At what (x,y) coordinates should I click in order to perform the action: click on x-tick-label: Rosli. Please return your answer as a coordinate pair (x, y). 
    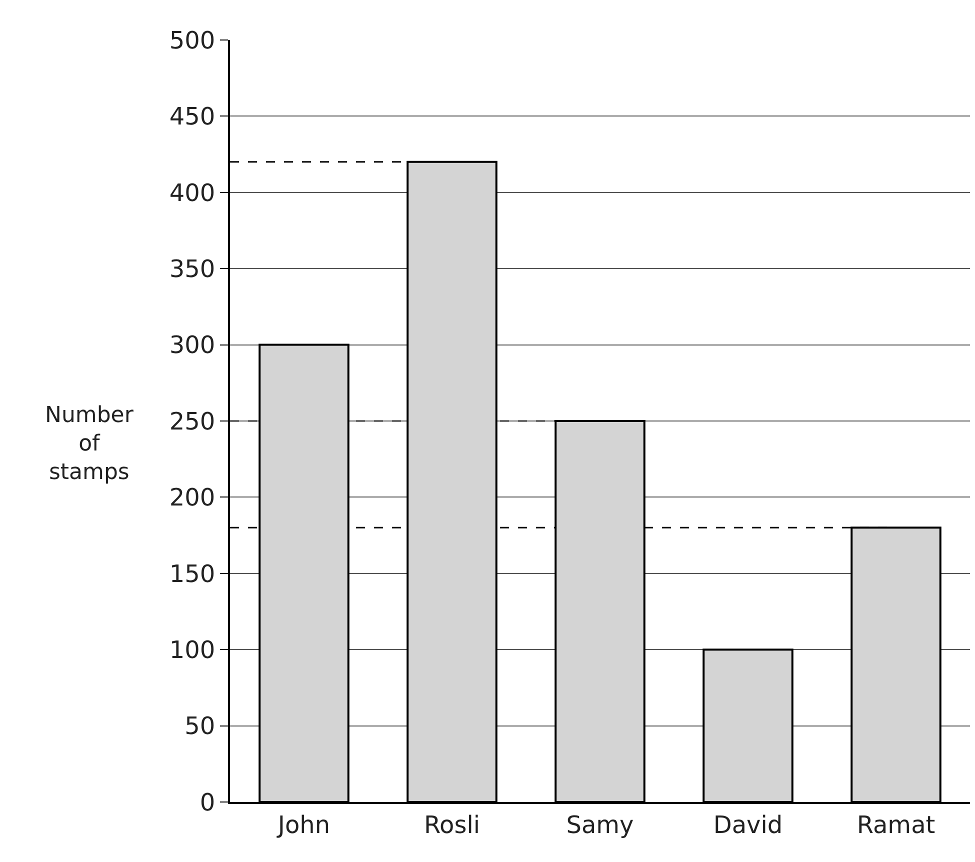
    Looking at the image, I should click on (452, 824).